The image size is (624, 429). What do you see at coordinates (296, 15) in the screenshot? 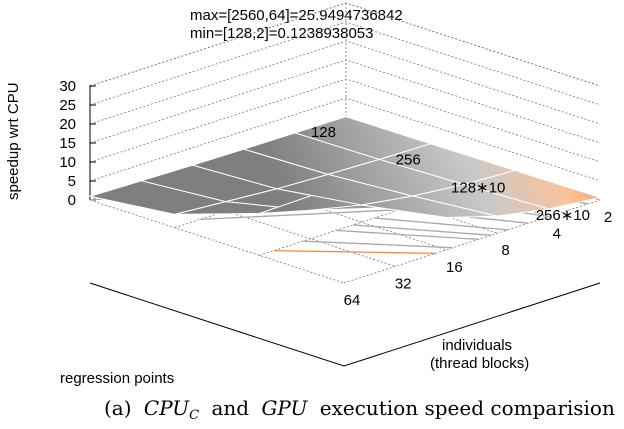
I see `max-annotation: max=[2560,64]=25.9494736842` at bounding box center [296, 15].